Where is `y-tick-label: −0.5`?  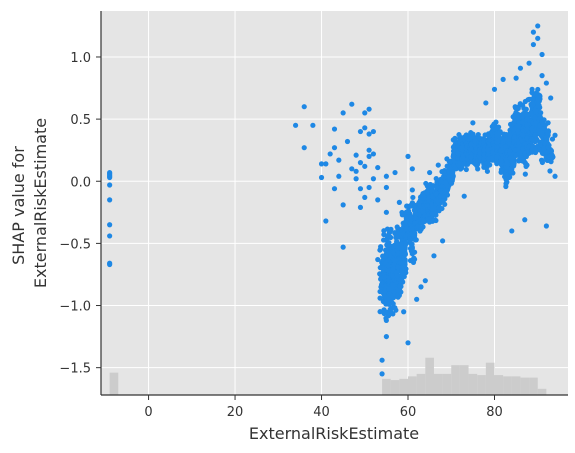
y-tick-label: −0.5 is located at coordinates (75, 244).